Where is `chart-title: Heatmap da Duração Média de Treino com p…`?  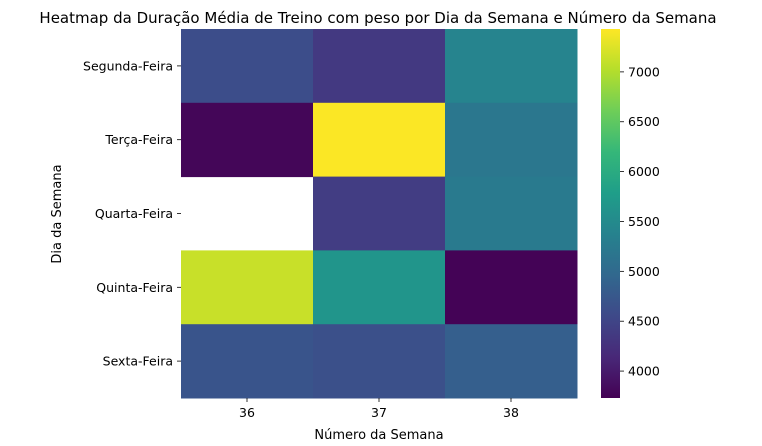
chart-title: Heatmap da Duração Média de Treino com p… is located at coordinates (377, 18).